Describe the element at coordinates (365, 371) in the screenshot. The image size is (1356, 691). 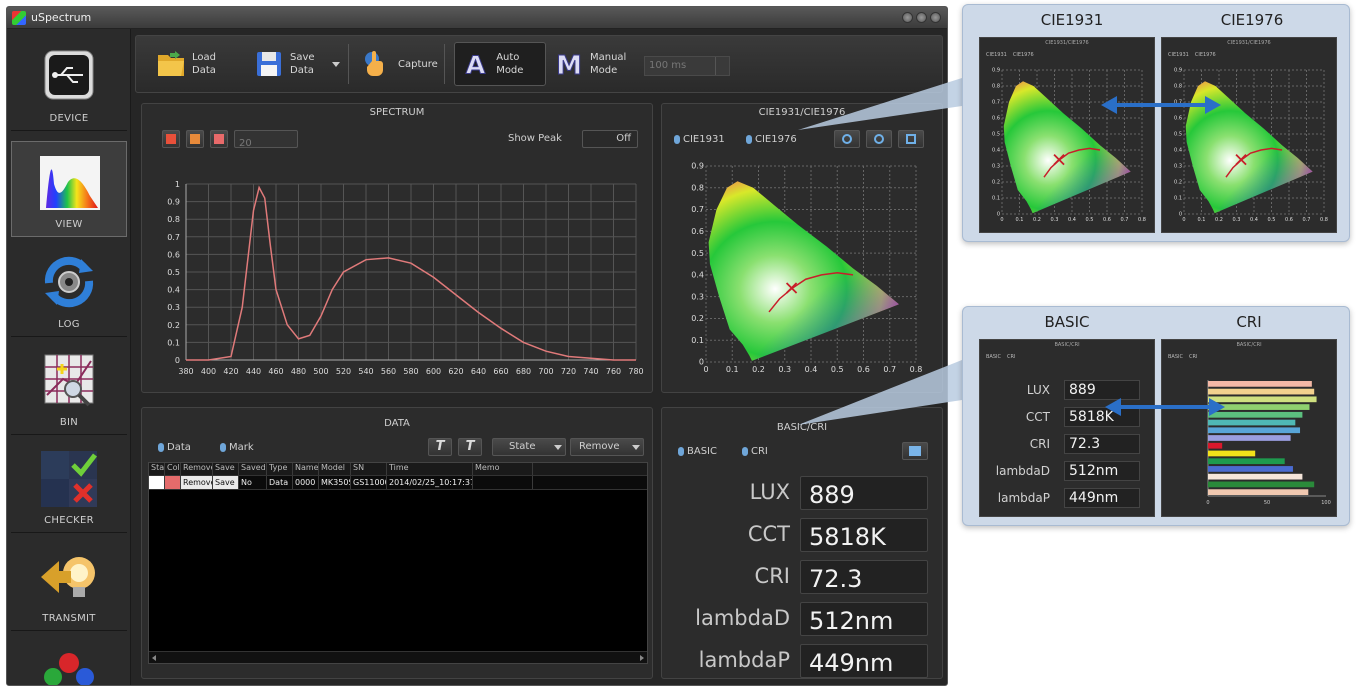
I see `x-tick-label: 540` at that location.